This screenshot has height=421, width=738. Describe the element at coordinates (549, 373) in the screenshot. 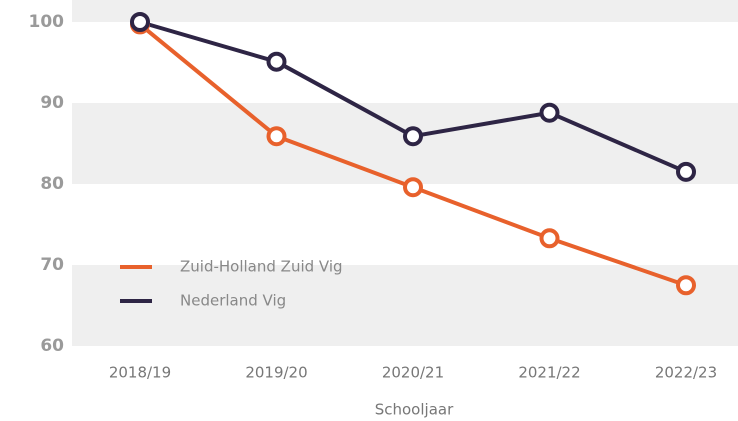

I see `x-tick-label: 2021/22` at that location.